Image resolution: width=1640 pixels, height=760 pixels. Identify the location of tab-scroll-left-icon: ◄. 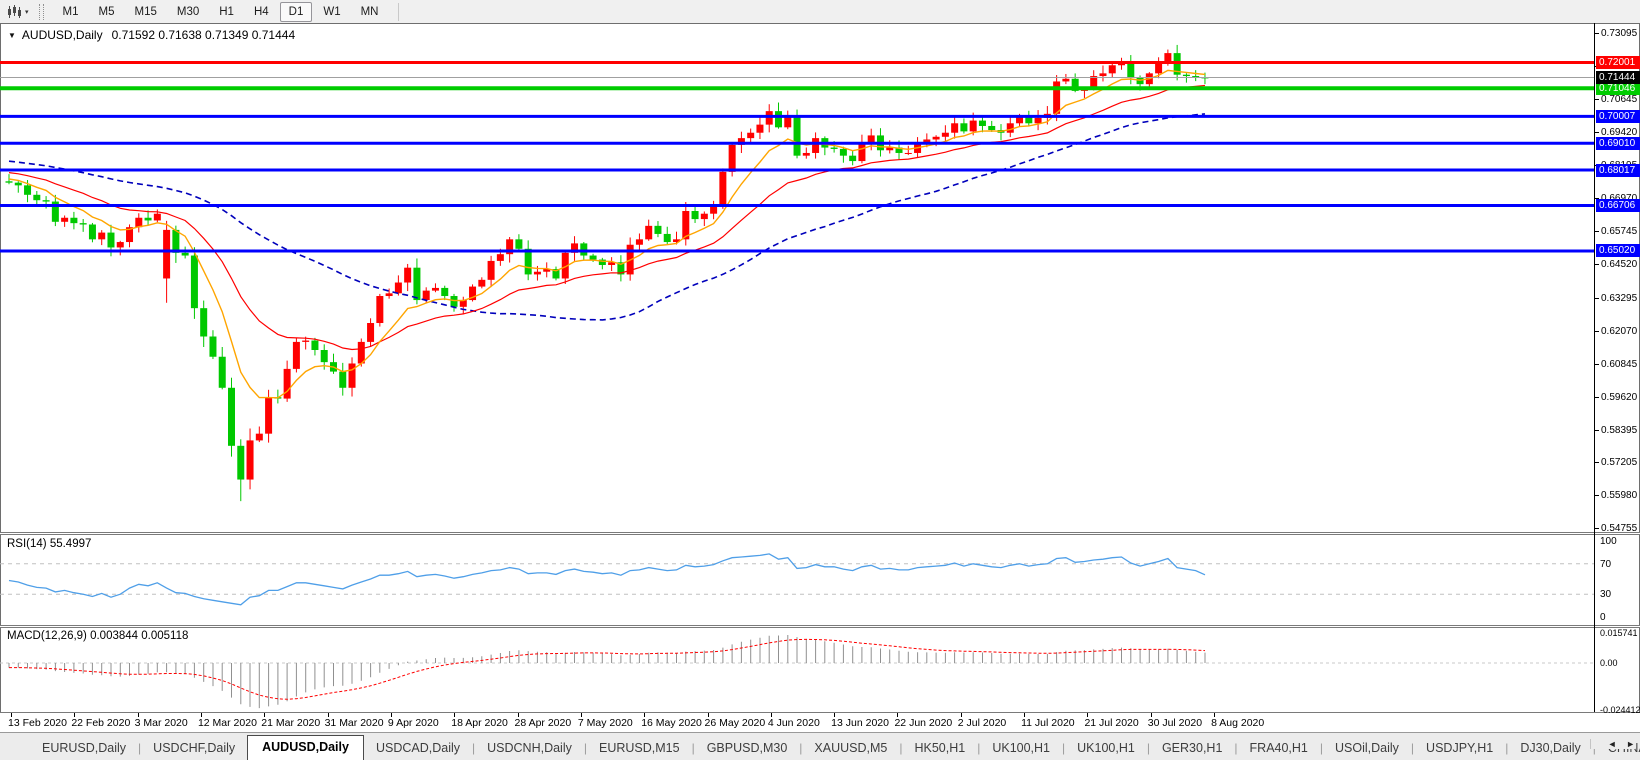
(1612, 744).